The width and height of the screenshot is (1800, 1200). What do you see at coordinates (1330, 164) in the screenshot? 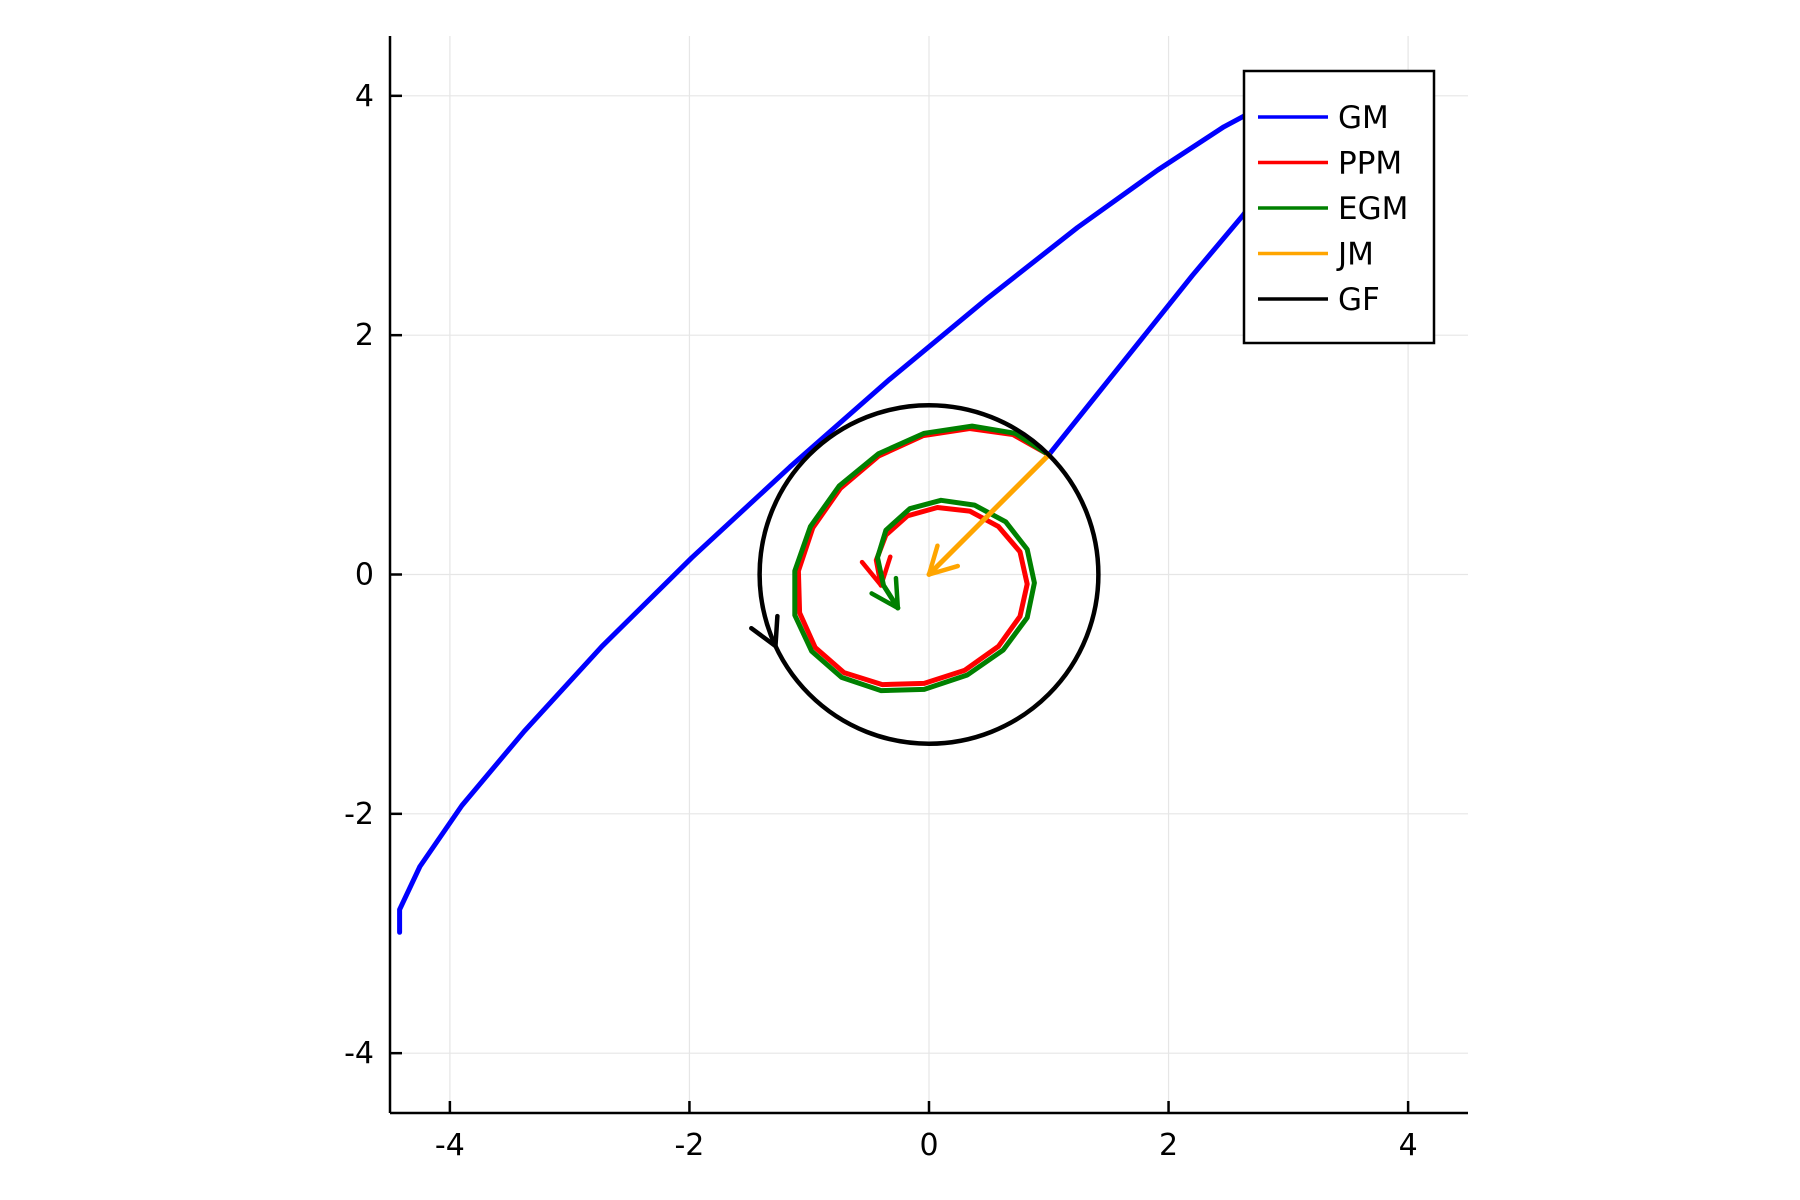
I see `legend-item-ppm: PPM` at bounding box center [1330, 164].